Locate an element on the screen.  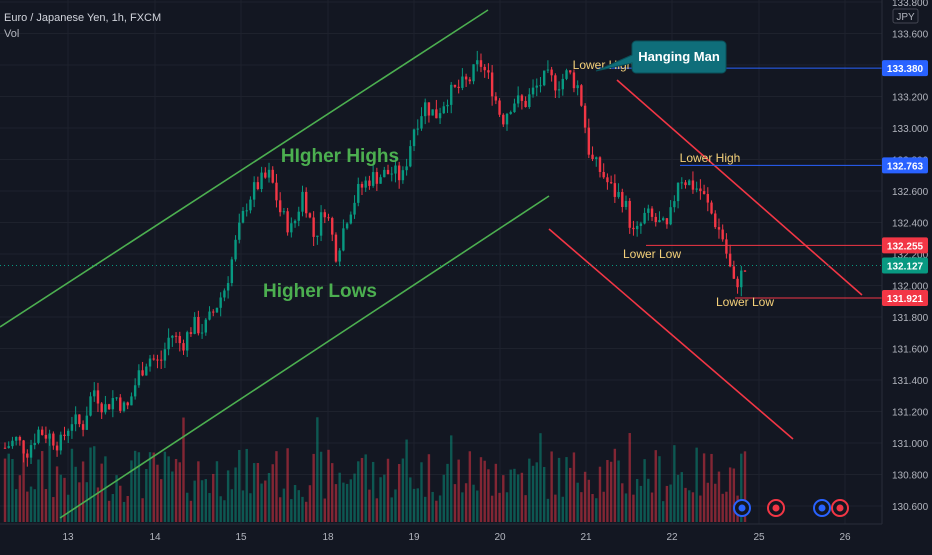
callout-bubble is located at coordinates (661, 57).